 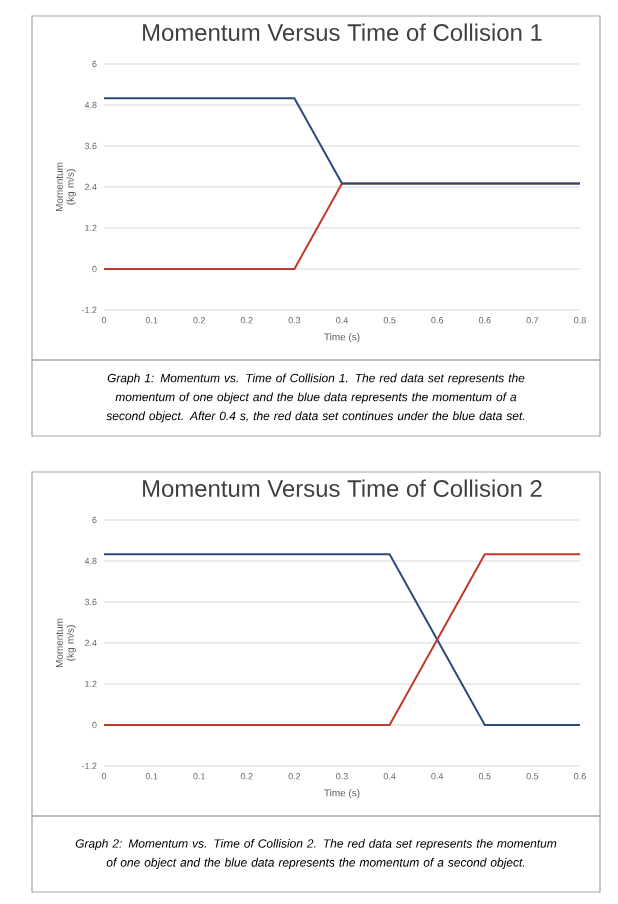 What do you see at coordinates (342, 32) in the screenshot?
I see `chart-title: Momentum Versus Time of Collision 1` at bounding box center [342, 32].